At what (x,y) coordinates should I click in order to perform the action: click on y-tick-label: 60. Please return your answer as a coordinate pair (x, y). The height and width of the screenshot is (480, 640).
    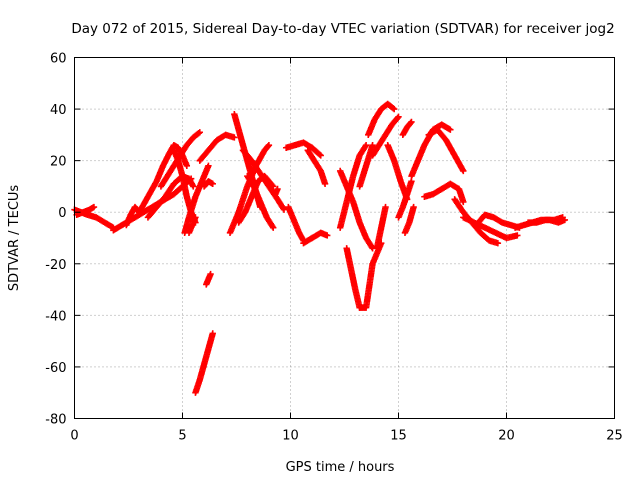
    Looking at the image, I should click on (58, 59).